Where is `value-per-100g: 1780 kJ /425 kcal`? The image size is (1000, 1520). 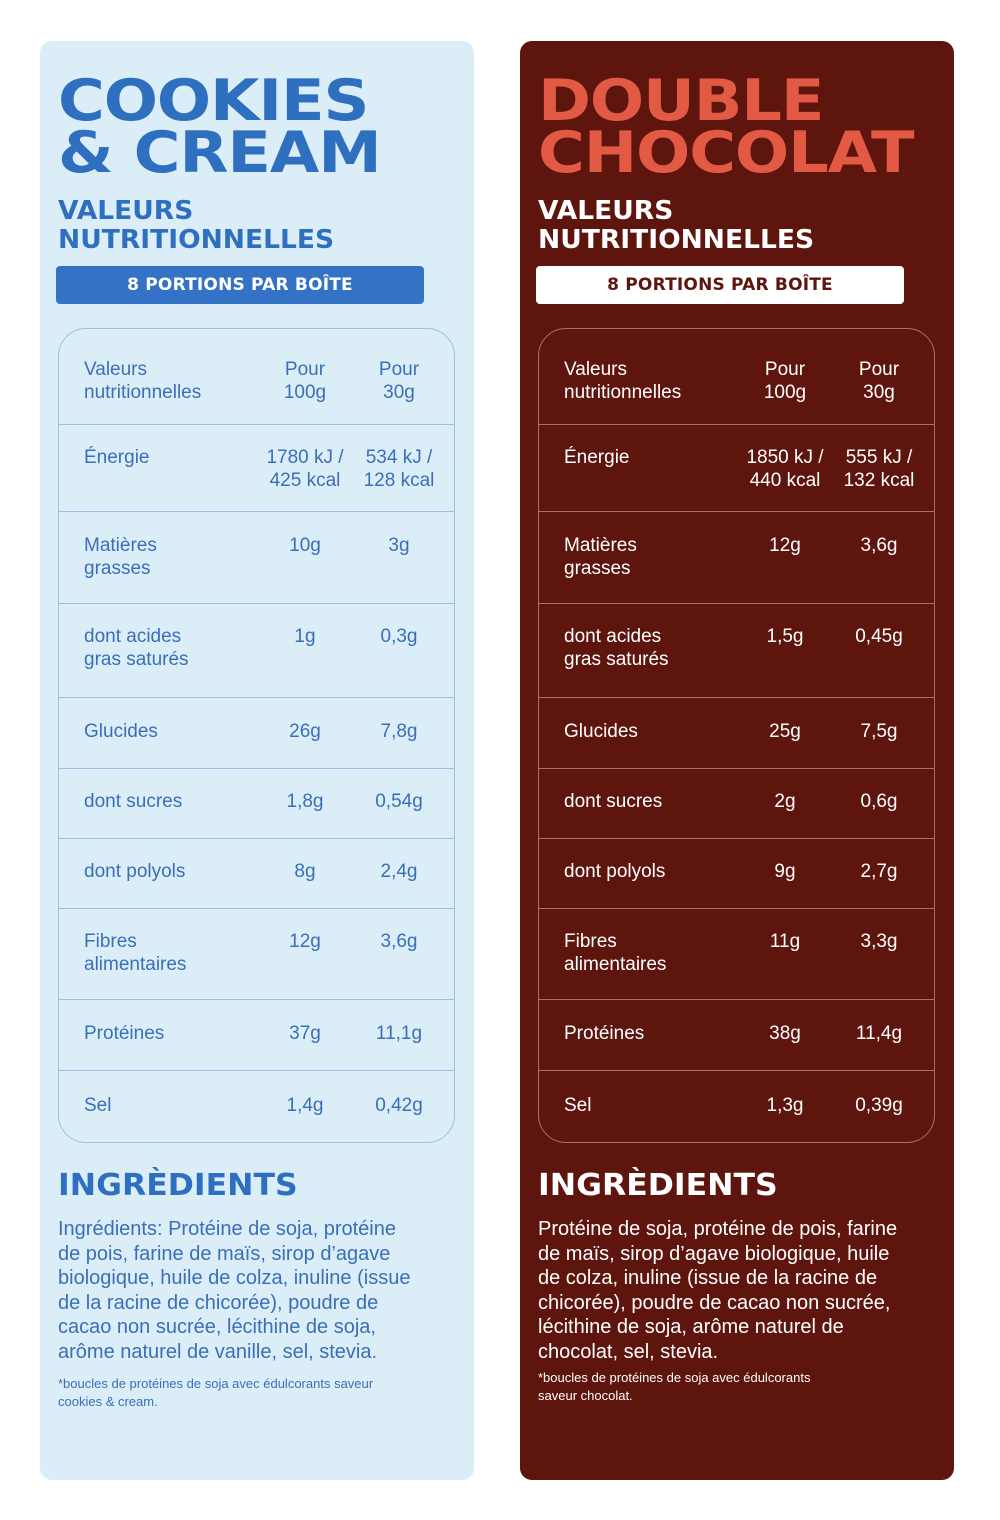
value-per-100g: 1780 kJ /425 kcal is located at coordinates (305, 469).